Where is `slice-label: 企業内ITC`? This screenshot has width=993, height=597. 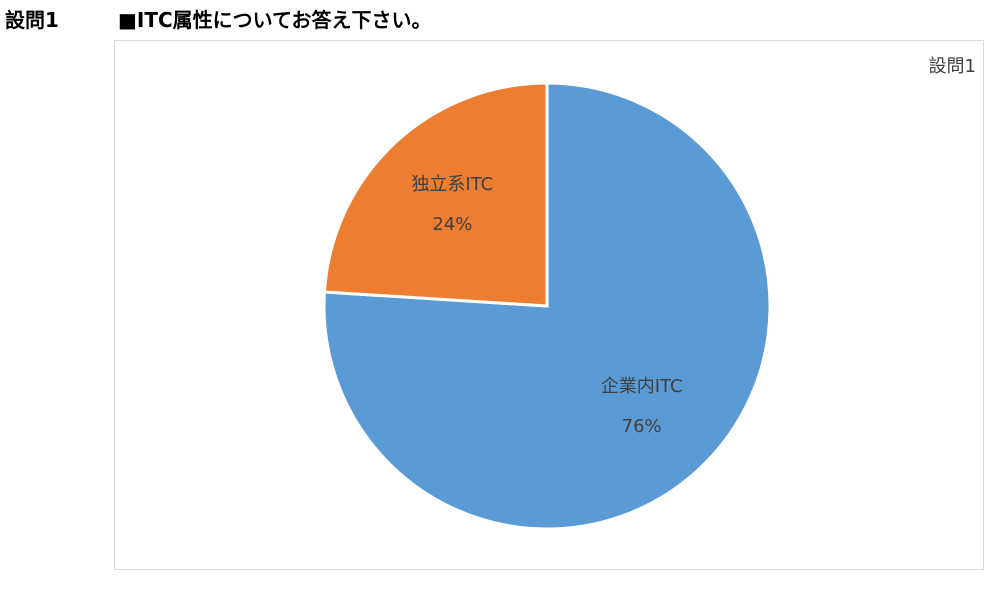 slice-label: 企業内ITC is located at coordinates (642, 386).